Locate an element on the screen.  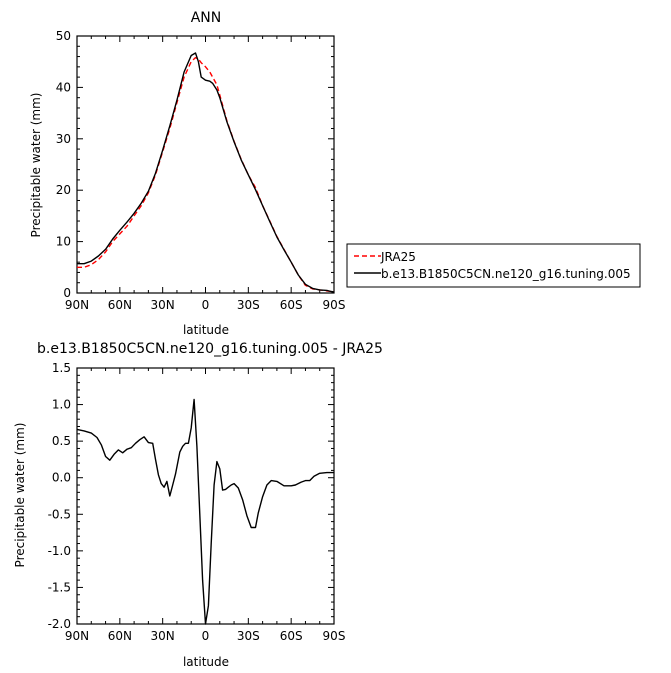
bottom-ytick-label: 0.5 is located at coordinates (61, 441).